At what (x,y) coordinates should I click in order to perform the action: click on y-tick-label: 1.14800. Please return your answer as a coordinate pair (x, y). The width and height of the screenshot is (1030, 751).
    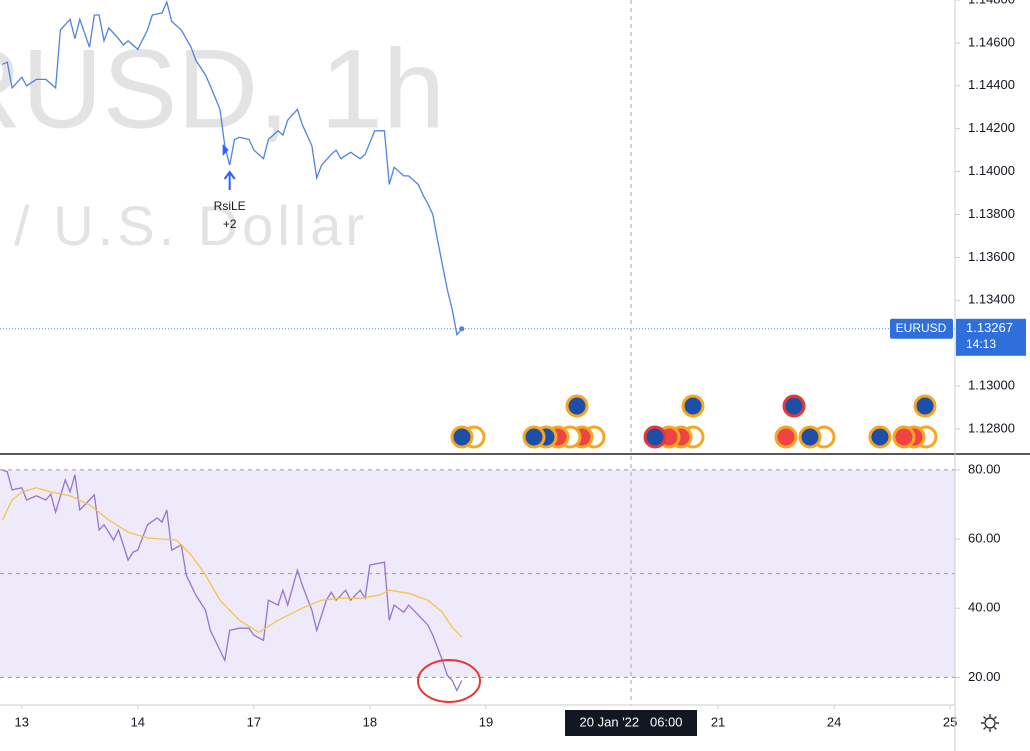
    Looking at the image, I should click on (991, 3).